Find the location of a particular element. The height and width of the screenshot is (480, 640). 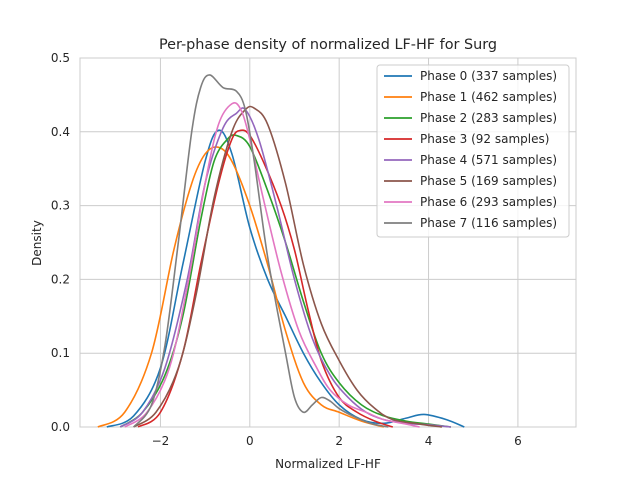

y-tick-label: 0.3 is located at coordinates (60, 206).